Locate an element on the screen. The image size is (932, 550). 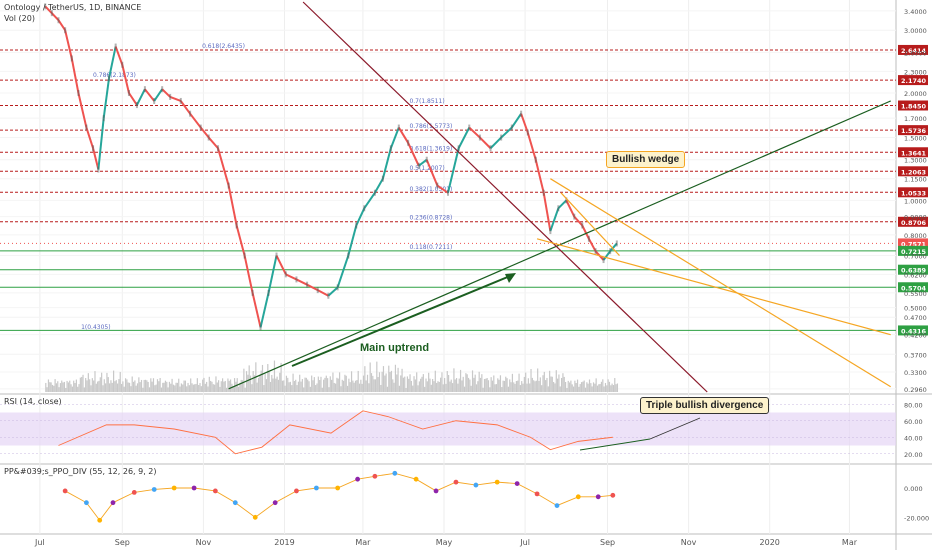
price-tick-label: 0.4200 is located at coordinates (915, 336).